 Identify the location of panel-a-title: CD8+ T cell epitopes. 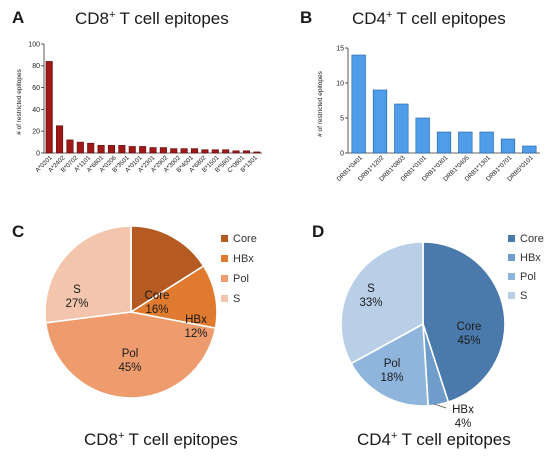
(152, 18).